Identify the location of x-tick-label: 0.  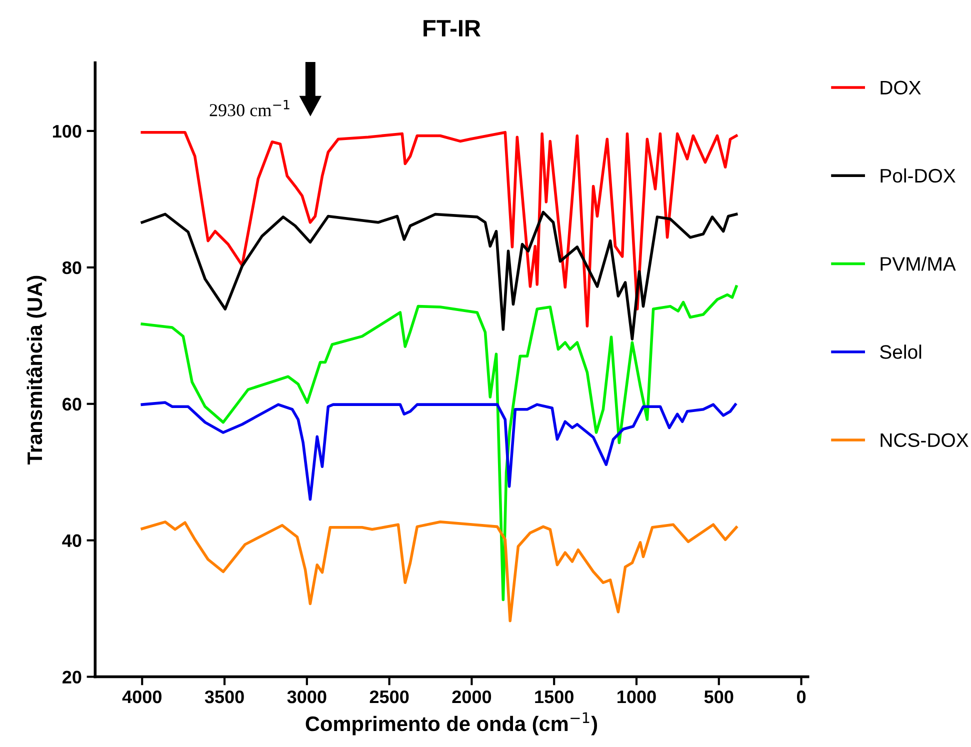
(801, 697).